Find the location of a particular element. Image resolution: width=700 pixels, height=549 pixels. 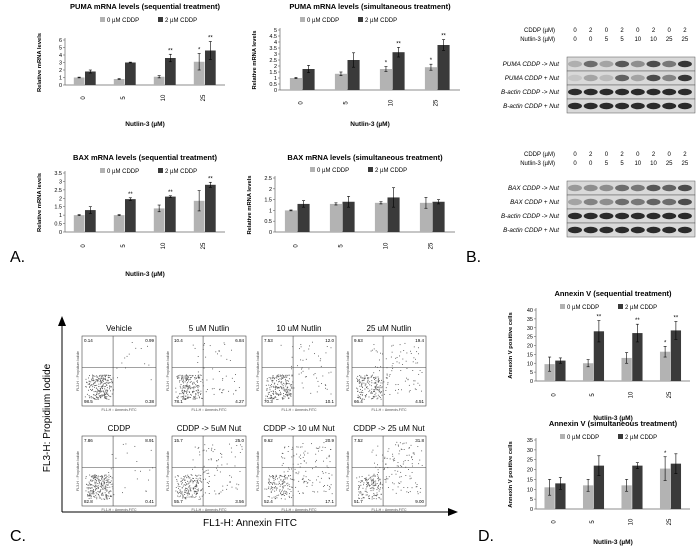

y-axis-label: Annexin V positive cells is located at coordinates (511, 474).